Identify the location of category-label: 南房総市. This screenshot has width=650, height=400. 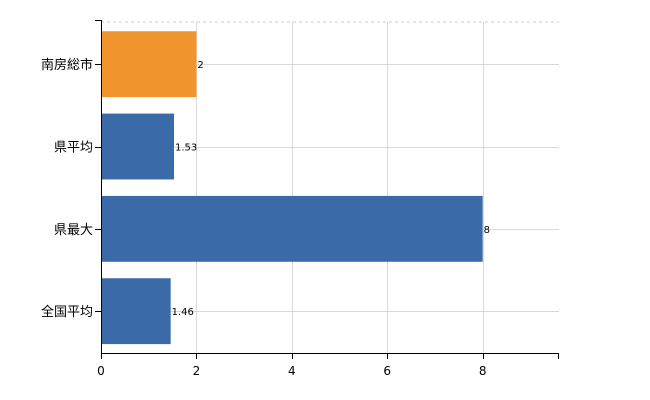
(67, 65).